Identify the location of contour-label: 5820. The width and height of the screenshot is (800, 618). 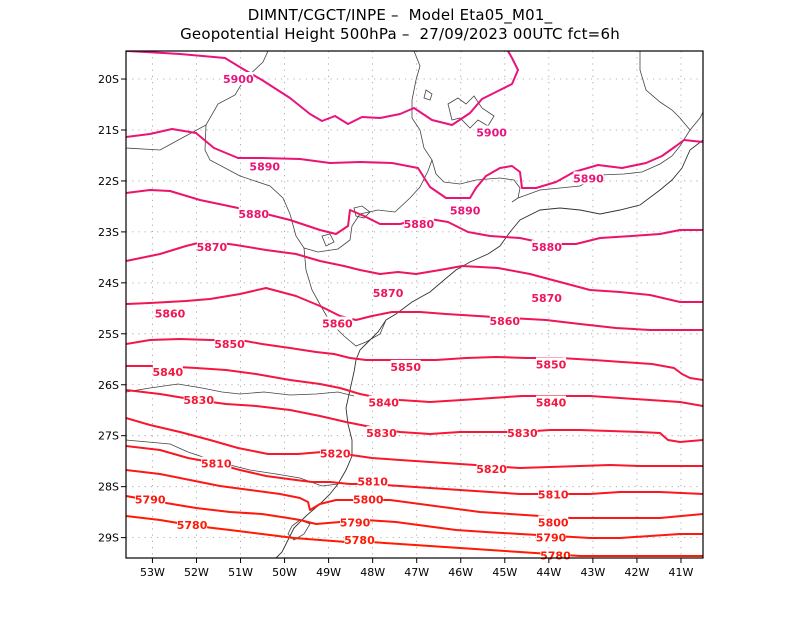
(335, 454).